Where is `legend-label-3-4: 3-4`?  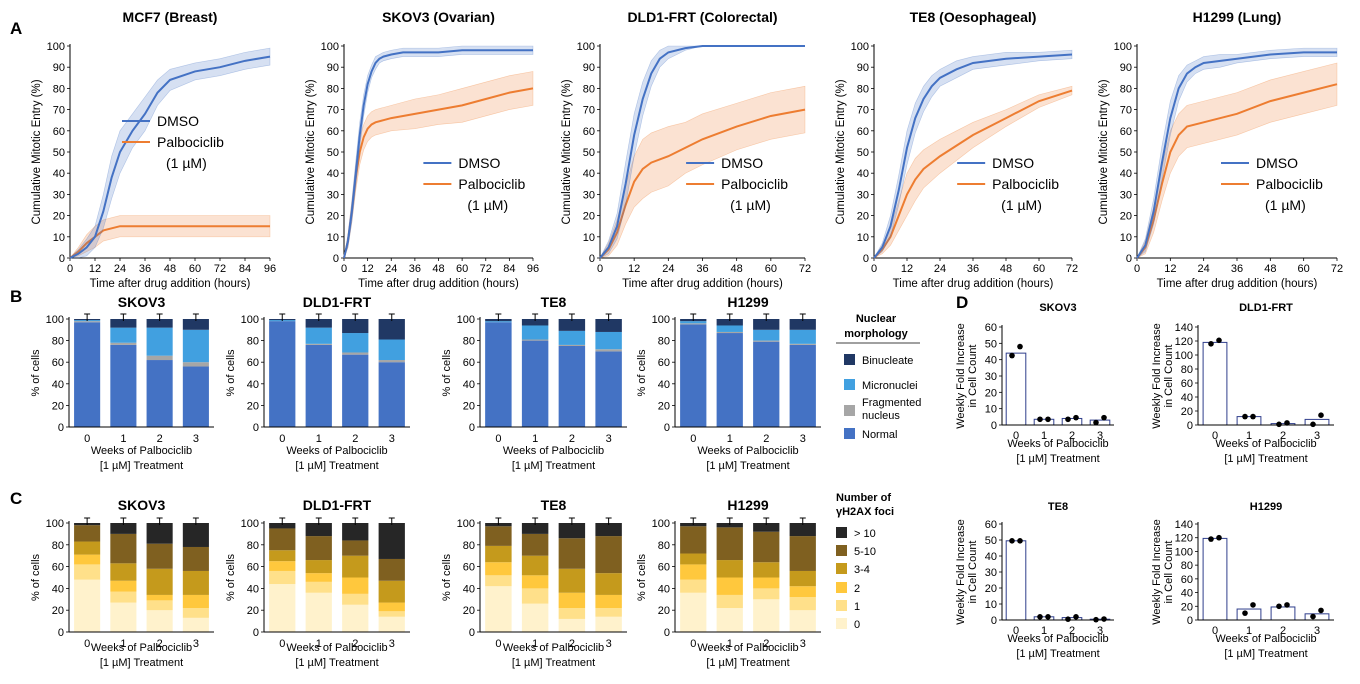 legend-label-3-4: 3-4 is located at coordinates (862, 570).